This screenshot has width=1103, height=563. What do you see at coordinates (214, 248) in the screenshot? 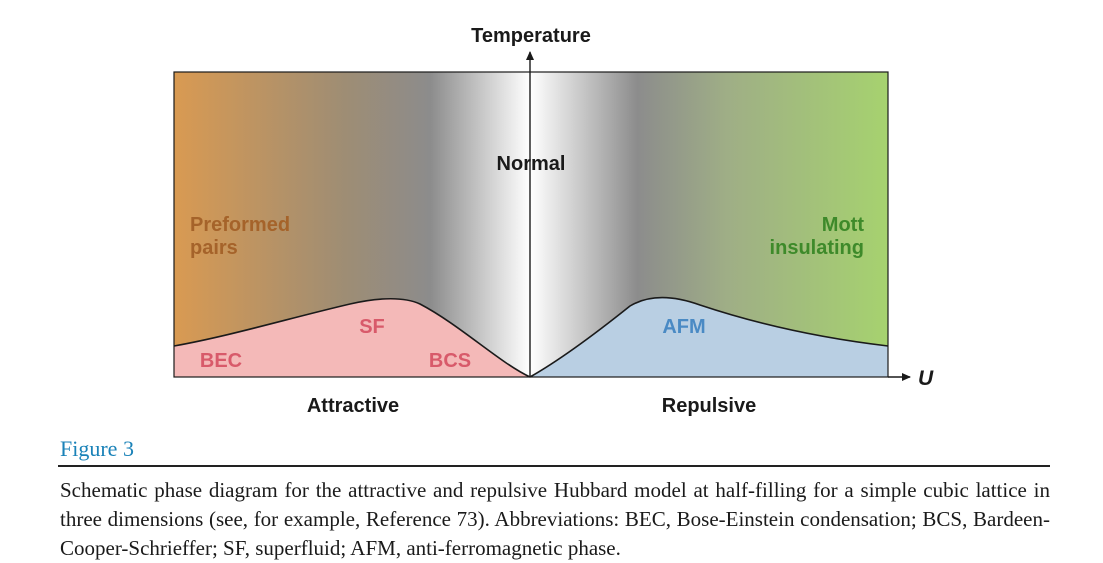
I see `preformed-pairs-label-line2: pairs` at bounding box center [214, 248].